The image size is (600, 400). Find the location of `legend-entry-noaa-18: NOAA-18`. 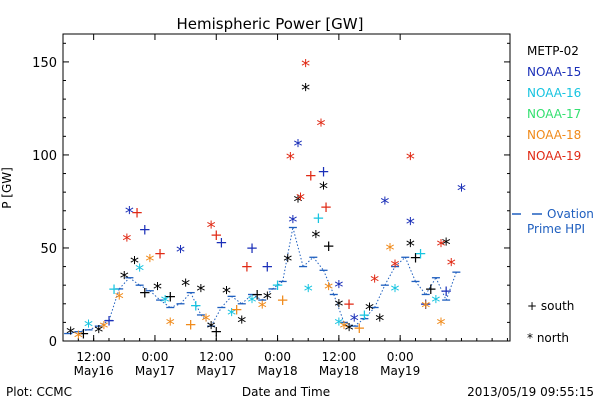

legend-entry-noaa-18: NOAA-18 is located at coordinates (554, 135).